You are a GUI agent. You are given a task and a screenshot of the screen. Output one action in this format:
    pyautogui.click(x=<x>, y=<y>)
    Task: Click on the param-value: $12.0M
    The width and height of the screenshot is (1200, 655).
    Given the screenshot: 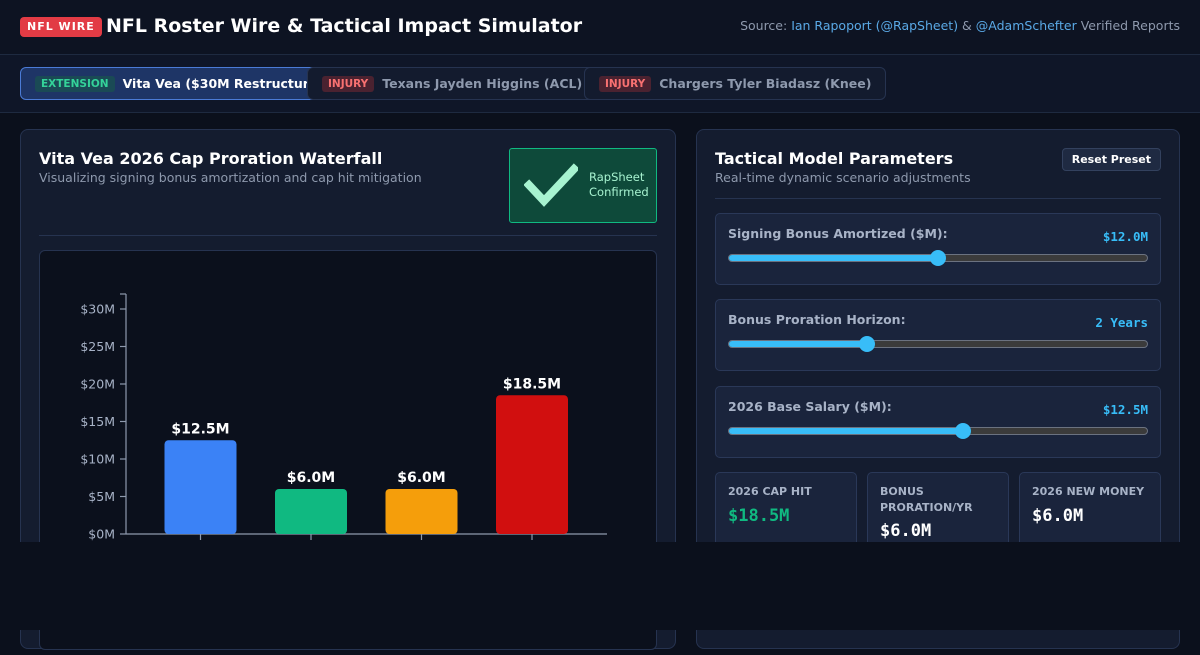 What is the action you would take?
    pyautogui.click(x=1125, y=236)
    